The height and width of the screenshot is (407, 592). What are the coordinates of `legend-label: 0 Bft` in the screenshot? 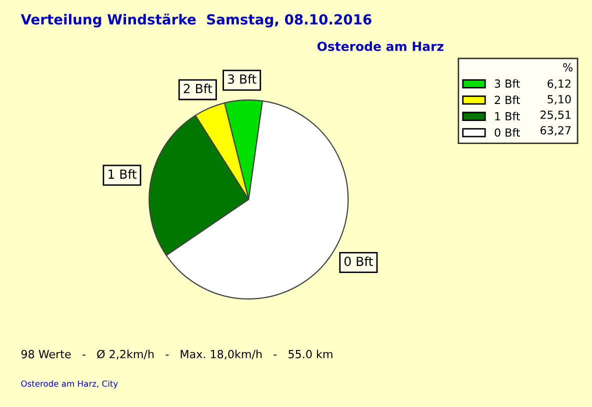 It's located at (507, 132).